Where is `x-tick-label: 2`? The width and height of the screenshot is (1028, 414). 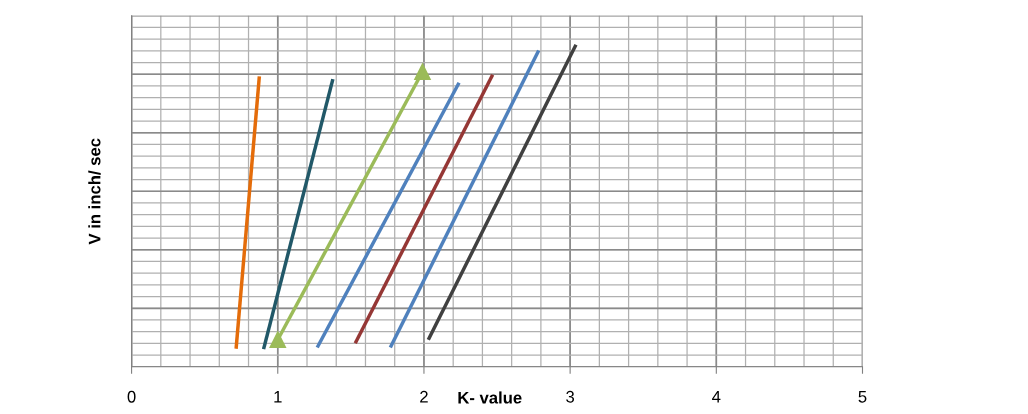
x-tick-label: 2 is located at coordinates (424, 396).